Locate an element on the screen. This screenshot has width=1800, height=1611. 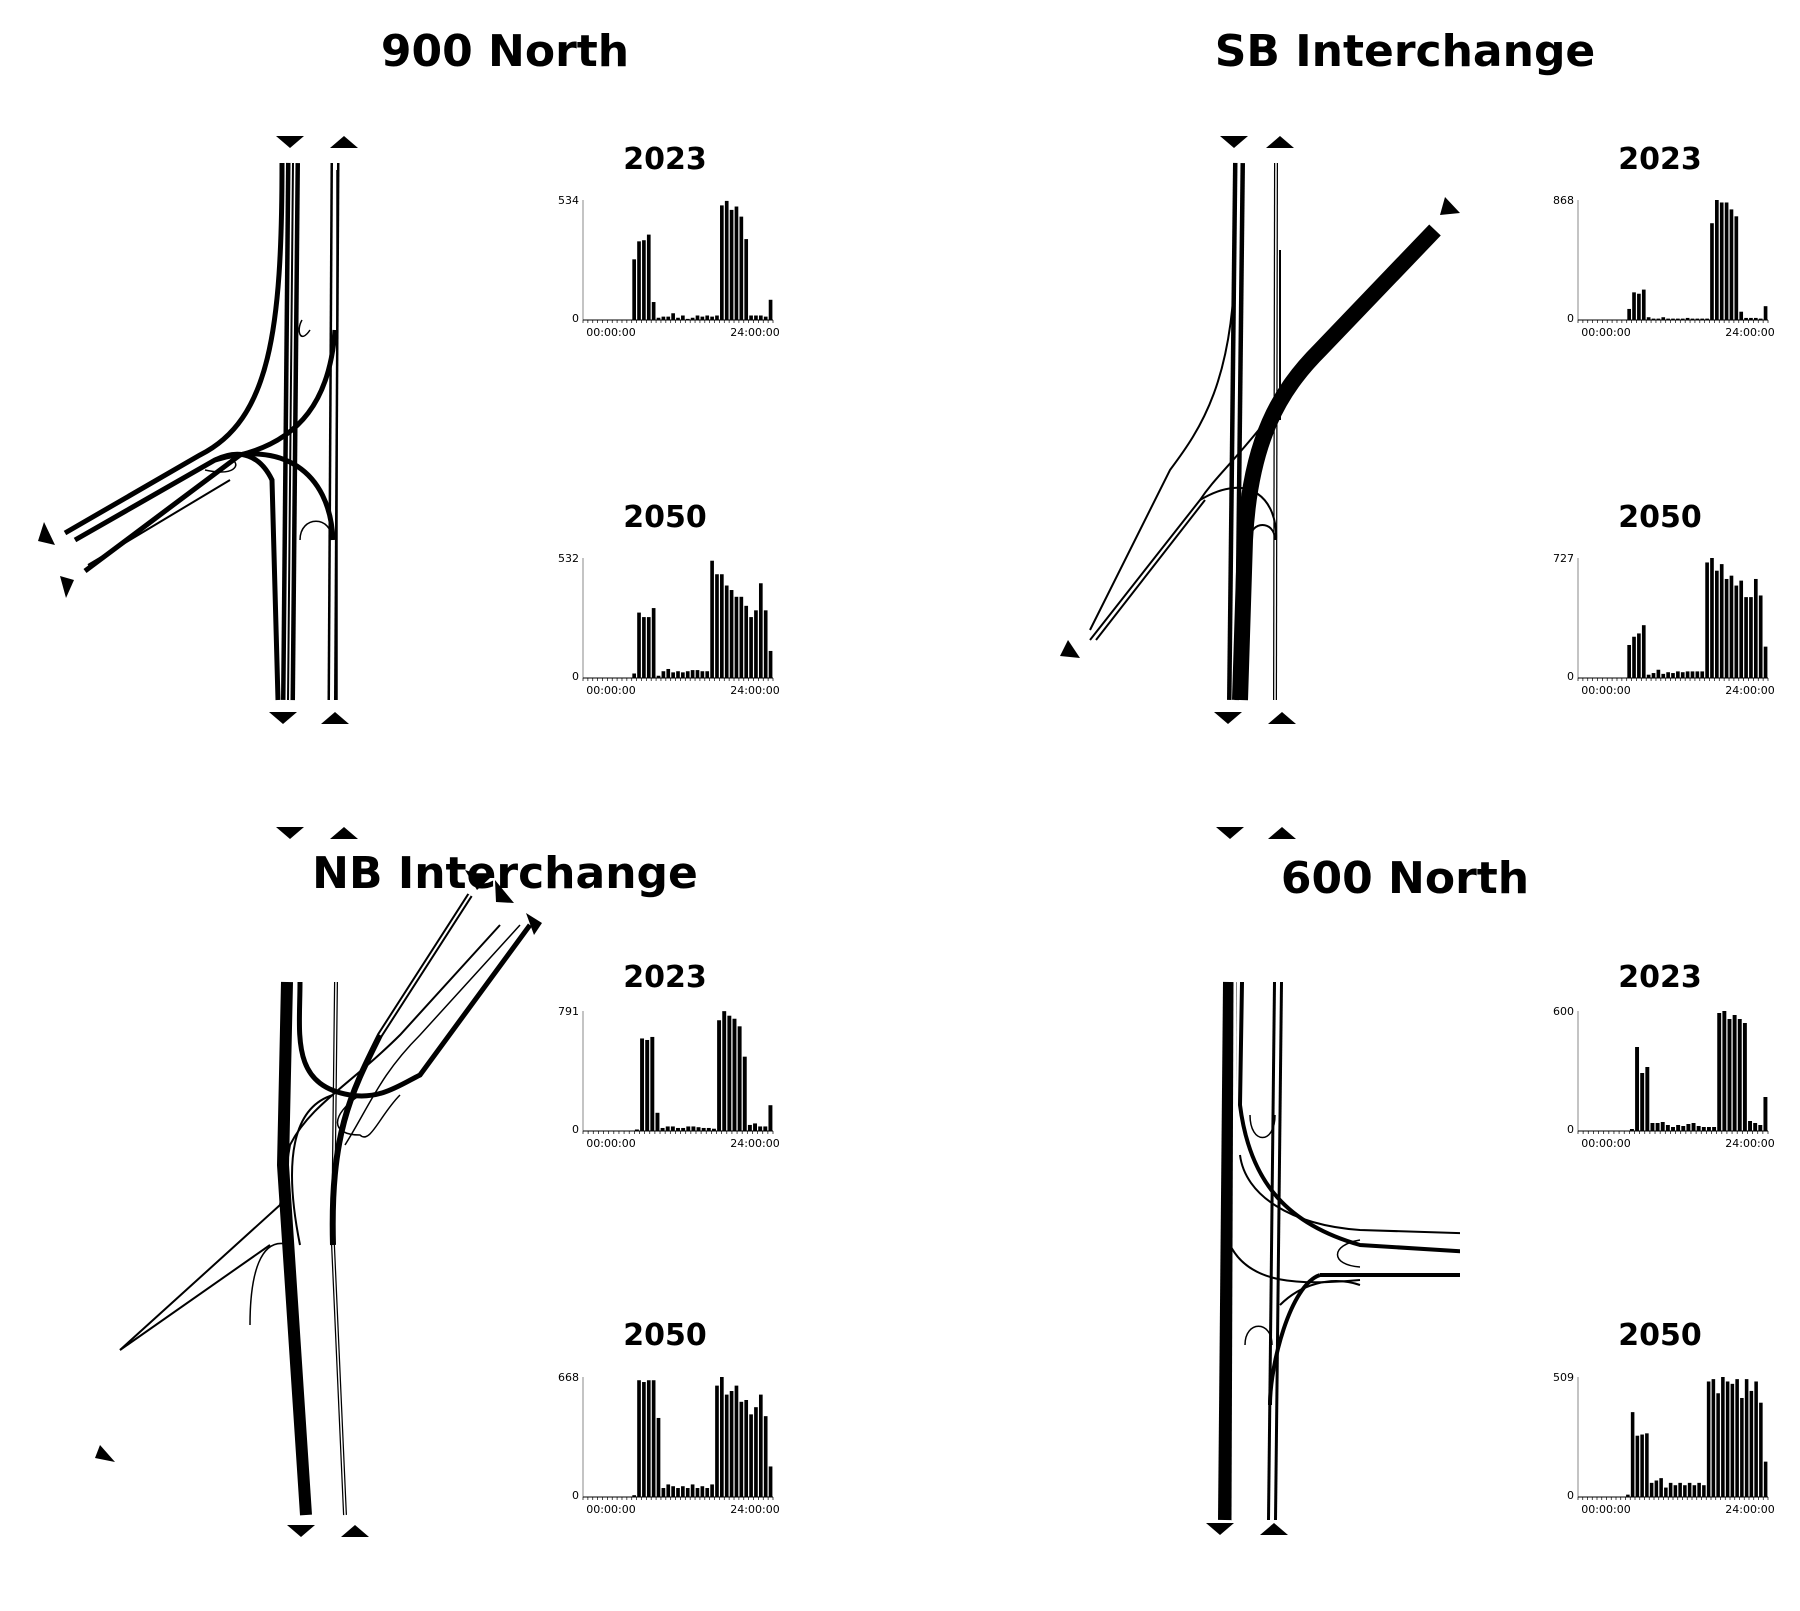
histogram-2023: 868 0 00:00:00 24:00:00 is located at coordinates (1664, 266).